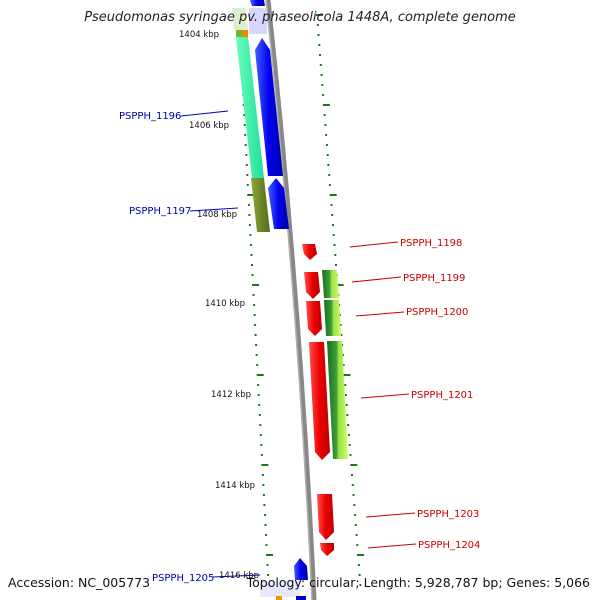 This screenshot has width=600, height=600. Describe the element at coordinates (150, 116) in the screenshot. I see `gene-label-PSPPH_1196: PSPPH_1196` at that location.